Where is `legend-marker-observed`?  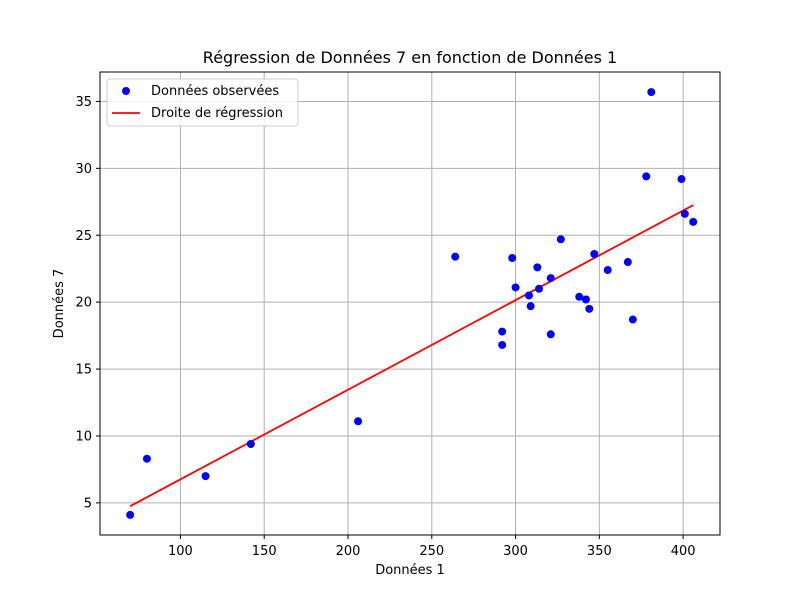 legend-marker-observed is located at coordinates (126, 91).